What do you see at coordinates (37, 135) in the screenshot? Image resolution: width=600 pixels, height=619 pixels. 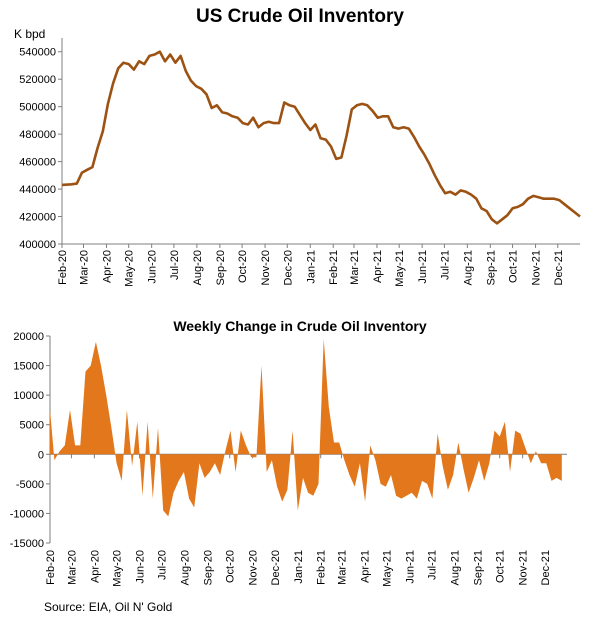 I see `y-tick-label: 480000` at bounding box center [37, 135].